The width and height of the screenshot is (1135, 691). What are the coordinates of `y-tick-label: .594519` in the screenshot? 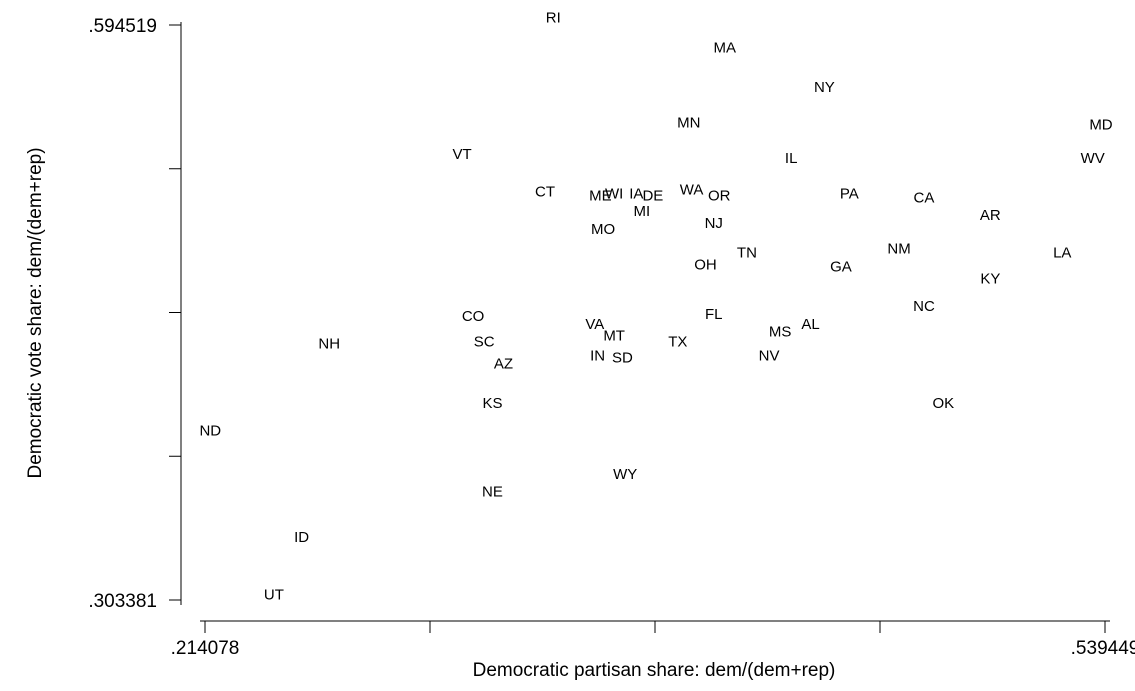 It's located at (122, 26).